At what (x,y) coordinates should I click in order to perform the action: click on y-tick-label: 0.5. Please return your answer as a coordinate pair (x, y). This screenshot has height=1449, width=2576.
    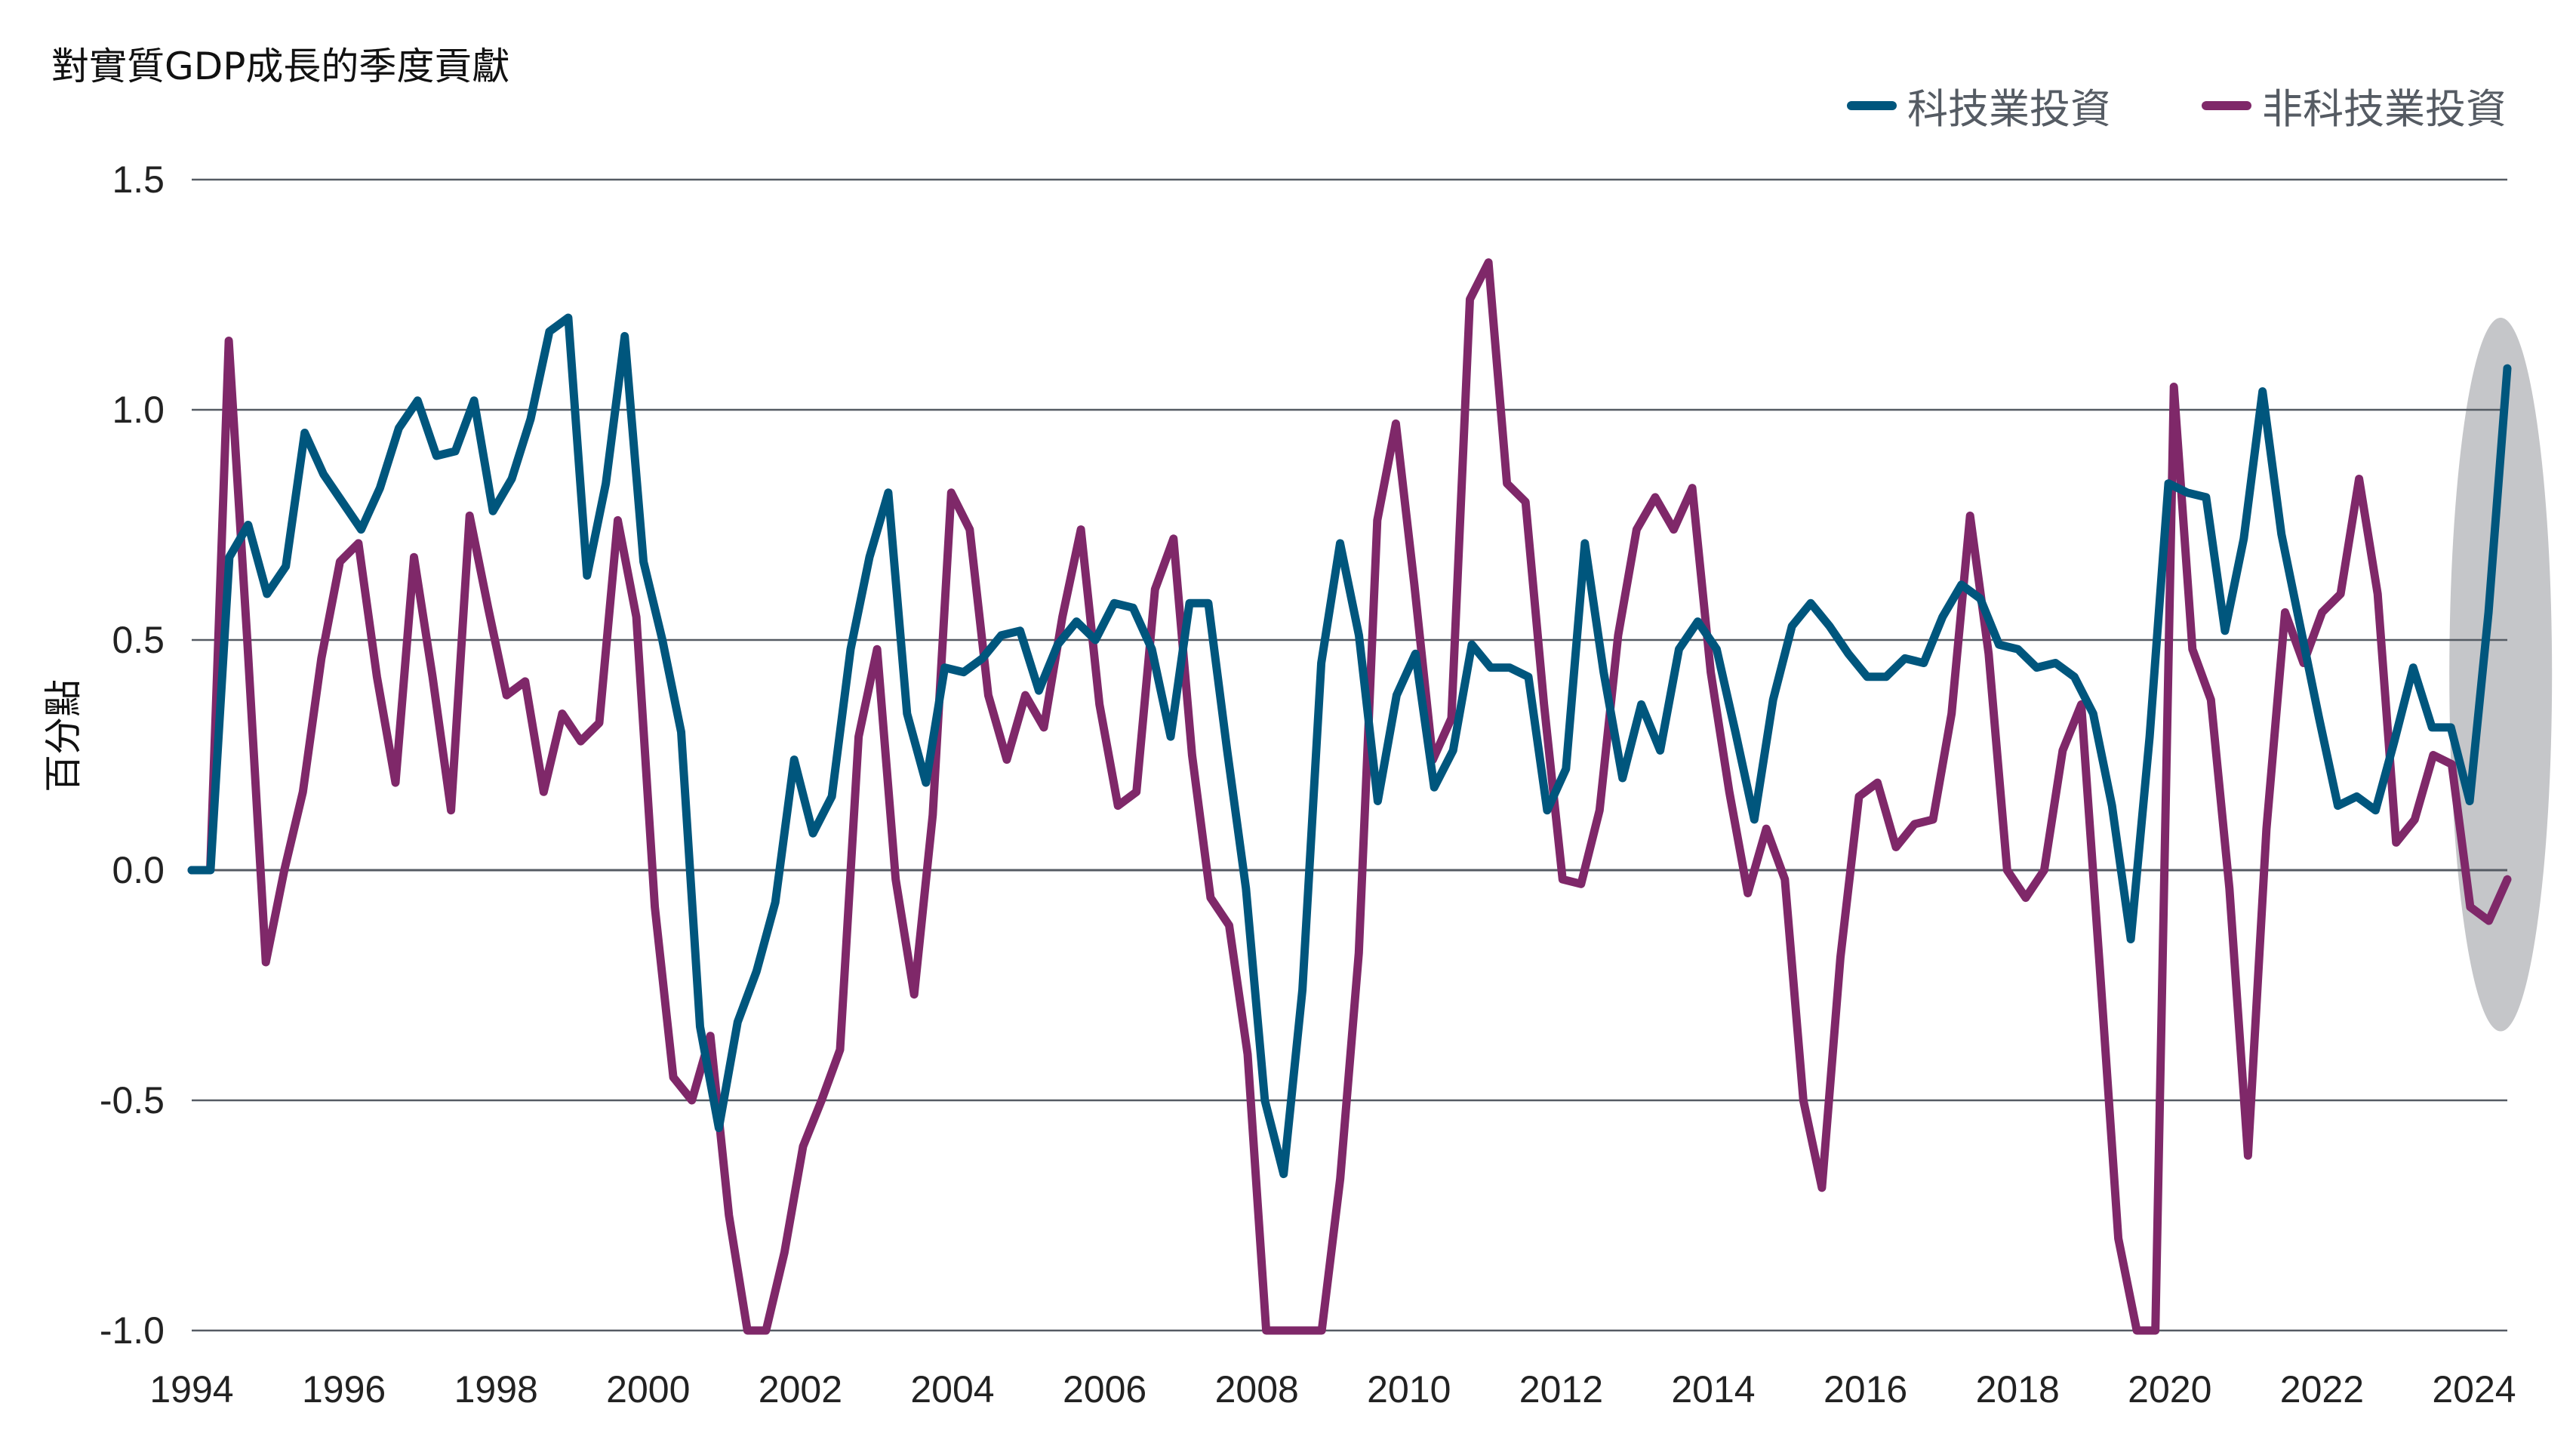
    Looking at the image, I should click on (138, 640).